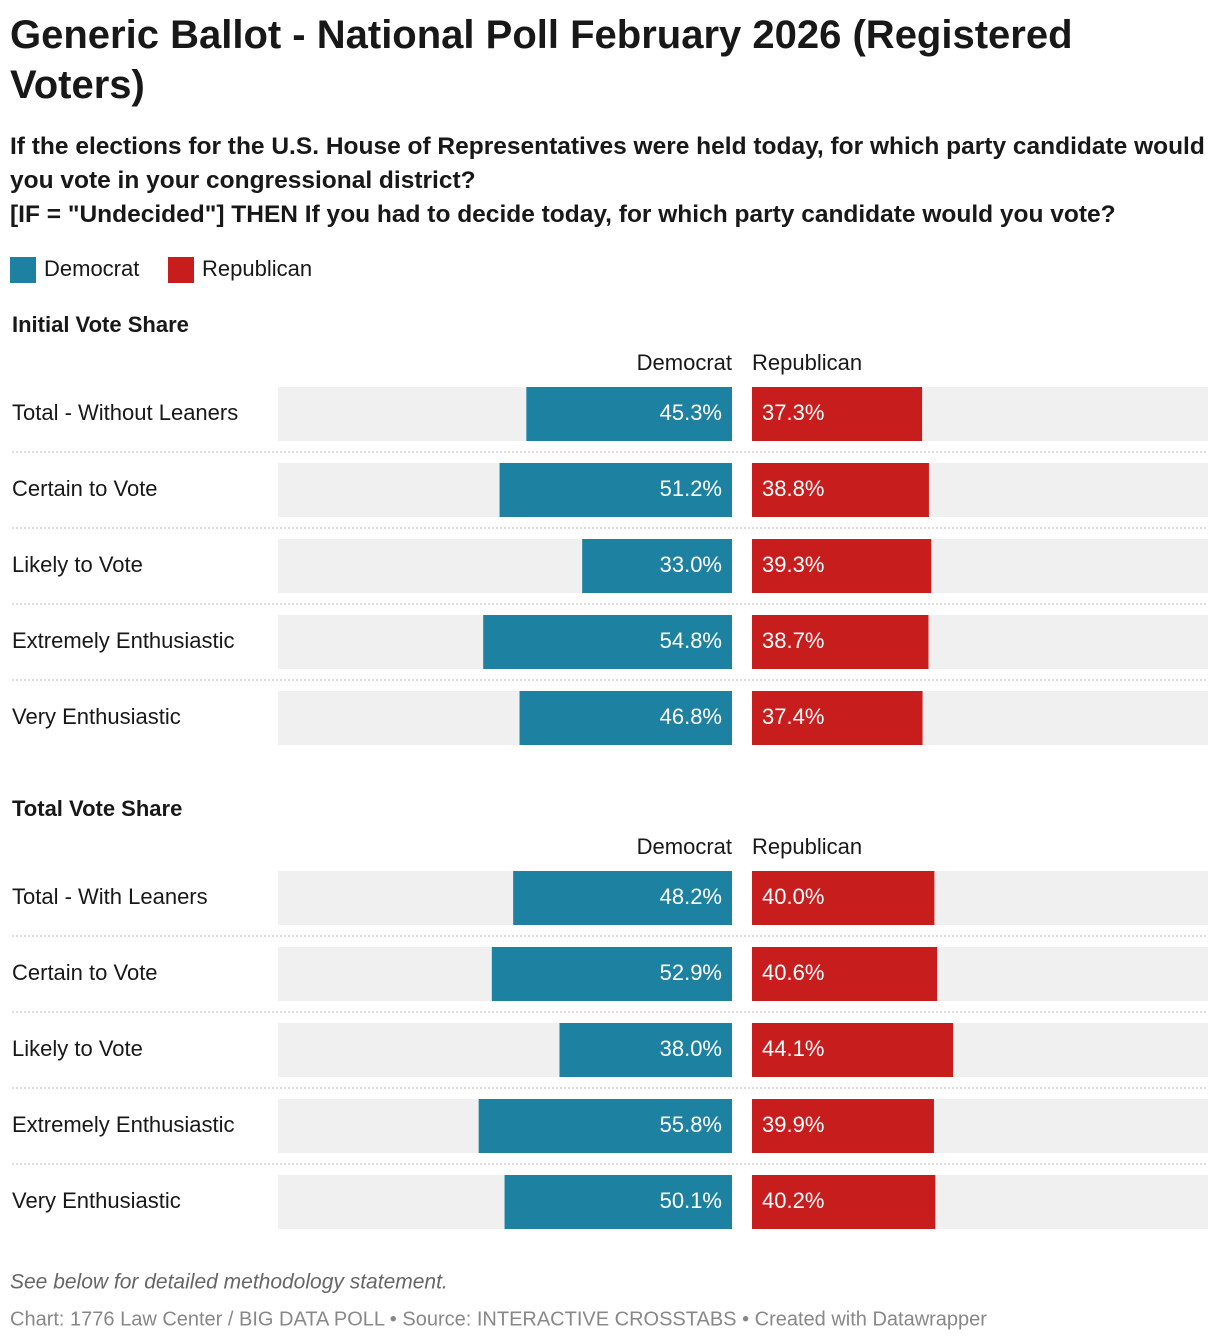 This screenshot has width=1220, height=1344. What do you see at coordinates (691, 972) in the screenshot?
I see `value-label: 52.9%` at bounding box center [691, 972].